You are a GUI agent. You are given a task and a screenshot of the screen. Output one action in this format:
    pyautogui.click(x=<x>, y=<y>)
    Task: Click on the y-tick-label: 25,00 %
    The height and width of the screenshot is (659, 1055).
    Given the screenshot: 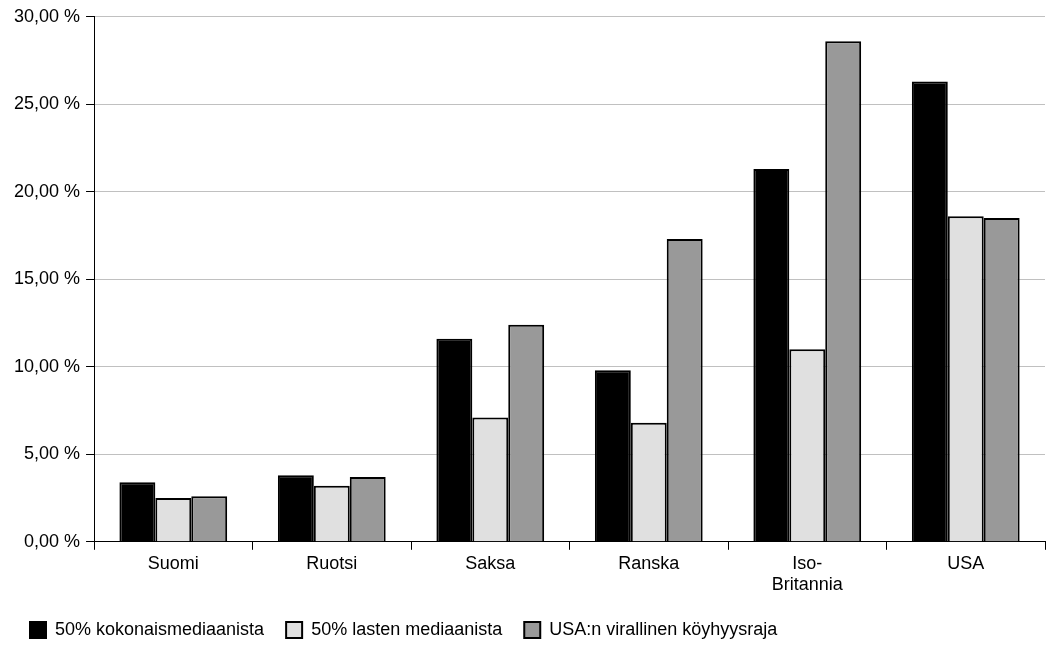 What is the action you would take?
    pyautogui.click(x=47, y=103)
    